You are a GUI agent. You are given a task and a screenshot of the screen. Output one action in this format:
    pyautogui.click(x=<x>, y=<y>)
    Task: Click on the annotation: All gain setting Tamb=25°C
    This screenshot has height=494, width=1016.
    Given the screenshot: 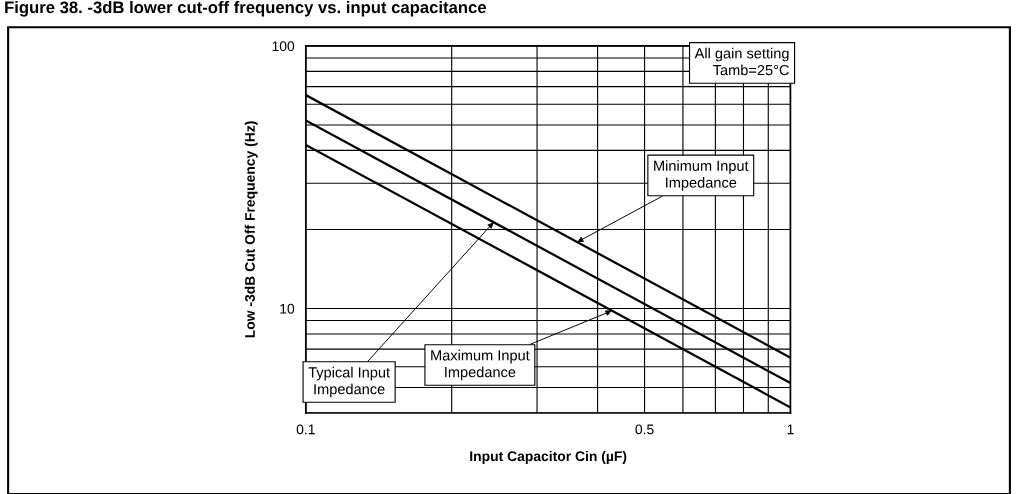 What is the action you would take?
    pyautogui.click(x=741, y=61)
    